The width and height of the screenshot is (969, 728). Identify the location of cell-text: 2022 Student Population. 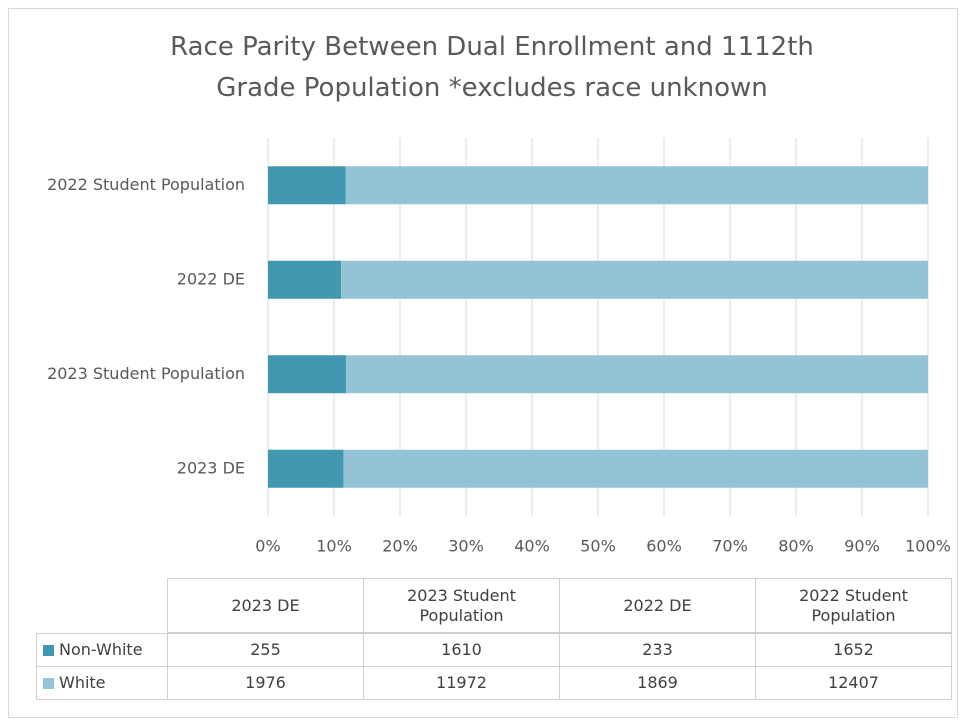
(853, 605).